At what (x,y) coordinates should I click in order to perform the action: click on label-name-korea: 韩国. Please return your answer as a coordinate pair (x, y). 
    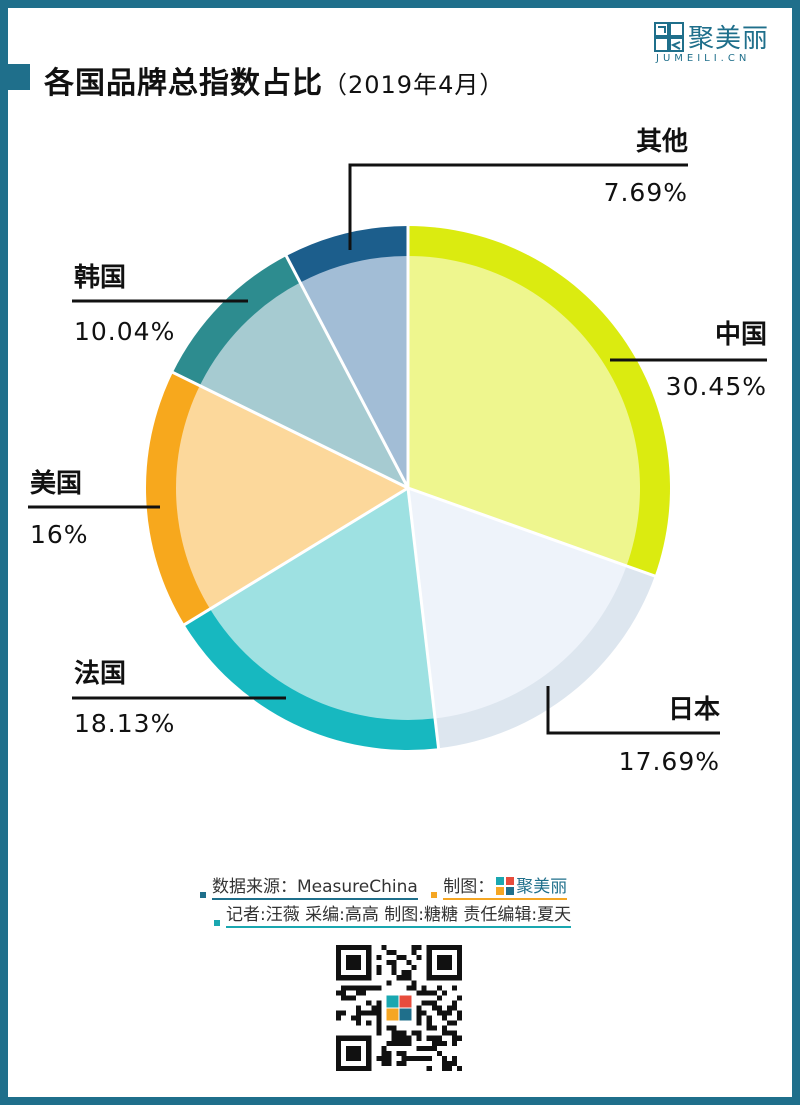
    Looking at the image, I should click on (100, 278).